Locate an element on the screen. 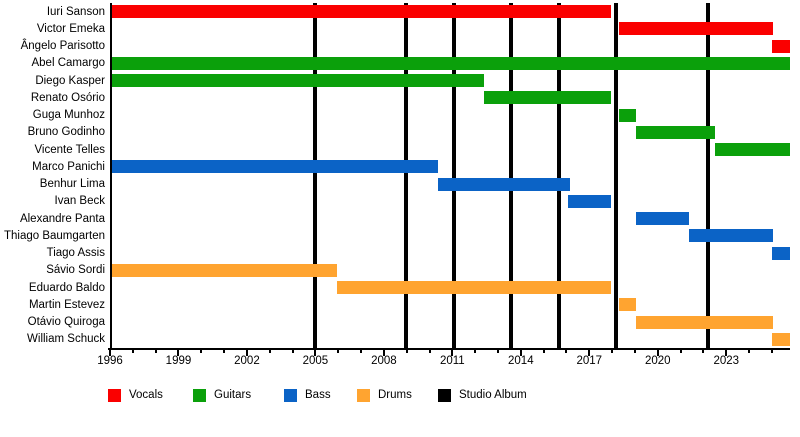 The image size is (800, 437). x-axis-tick-label: 2017 is located at coordinates (589, 361).